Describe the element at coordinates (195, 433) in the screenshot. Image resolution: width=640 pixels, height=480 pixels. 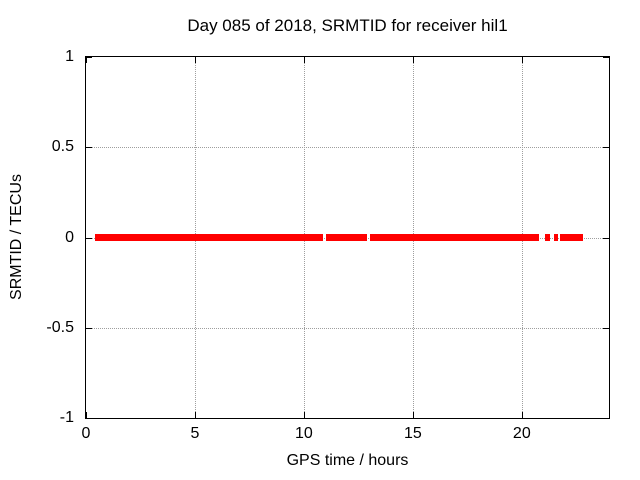
I see `x-tick-label: 5` at that location.